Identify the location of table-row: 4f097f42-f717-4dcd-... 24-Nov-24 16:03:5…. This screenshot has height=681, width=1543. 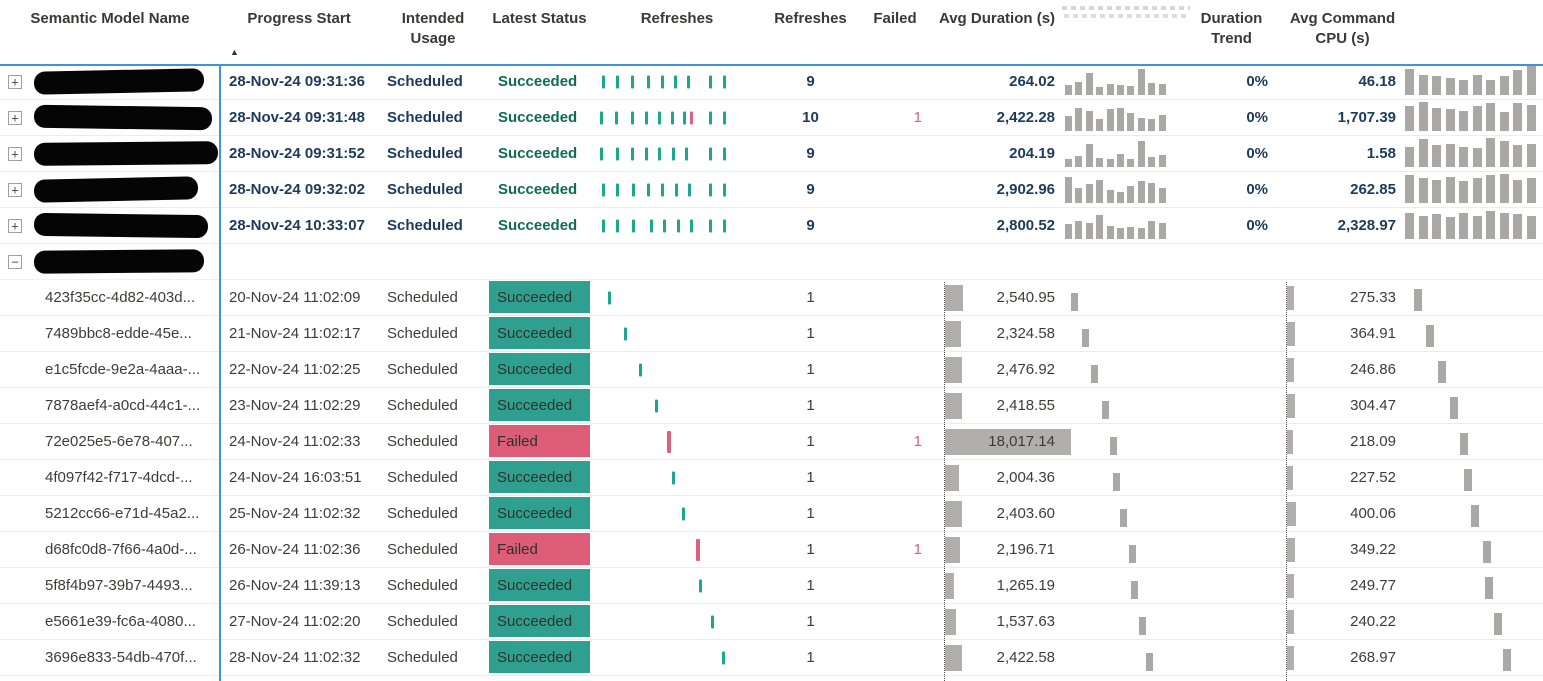
(771, 478).